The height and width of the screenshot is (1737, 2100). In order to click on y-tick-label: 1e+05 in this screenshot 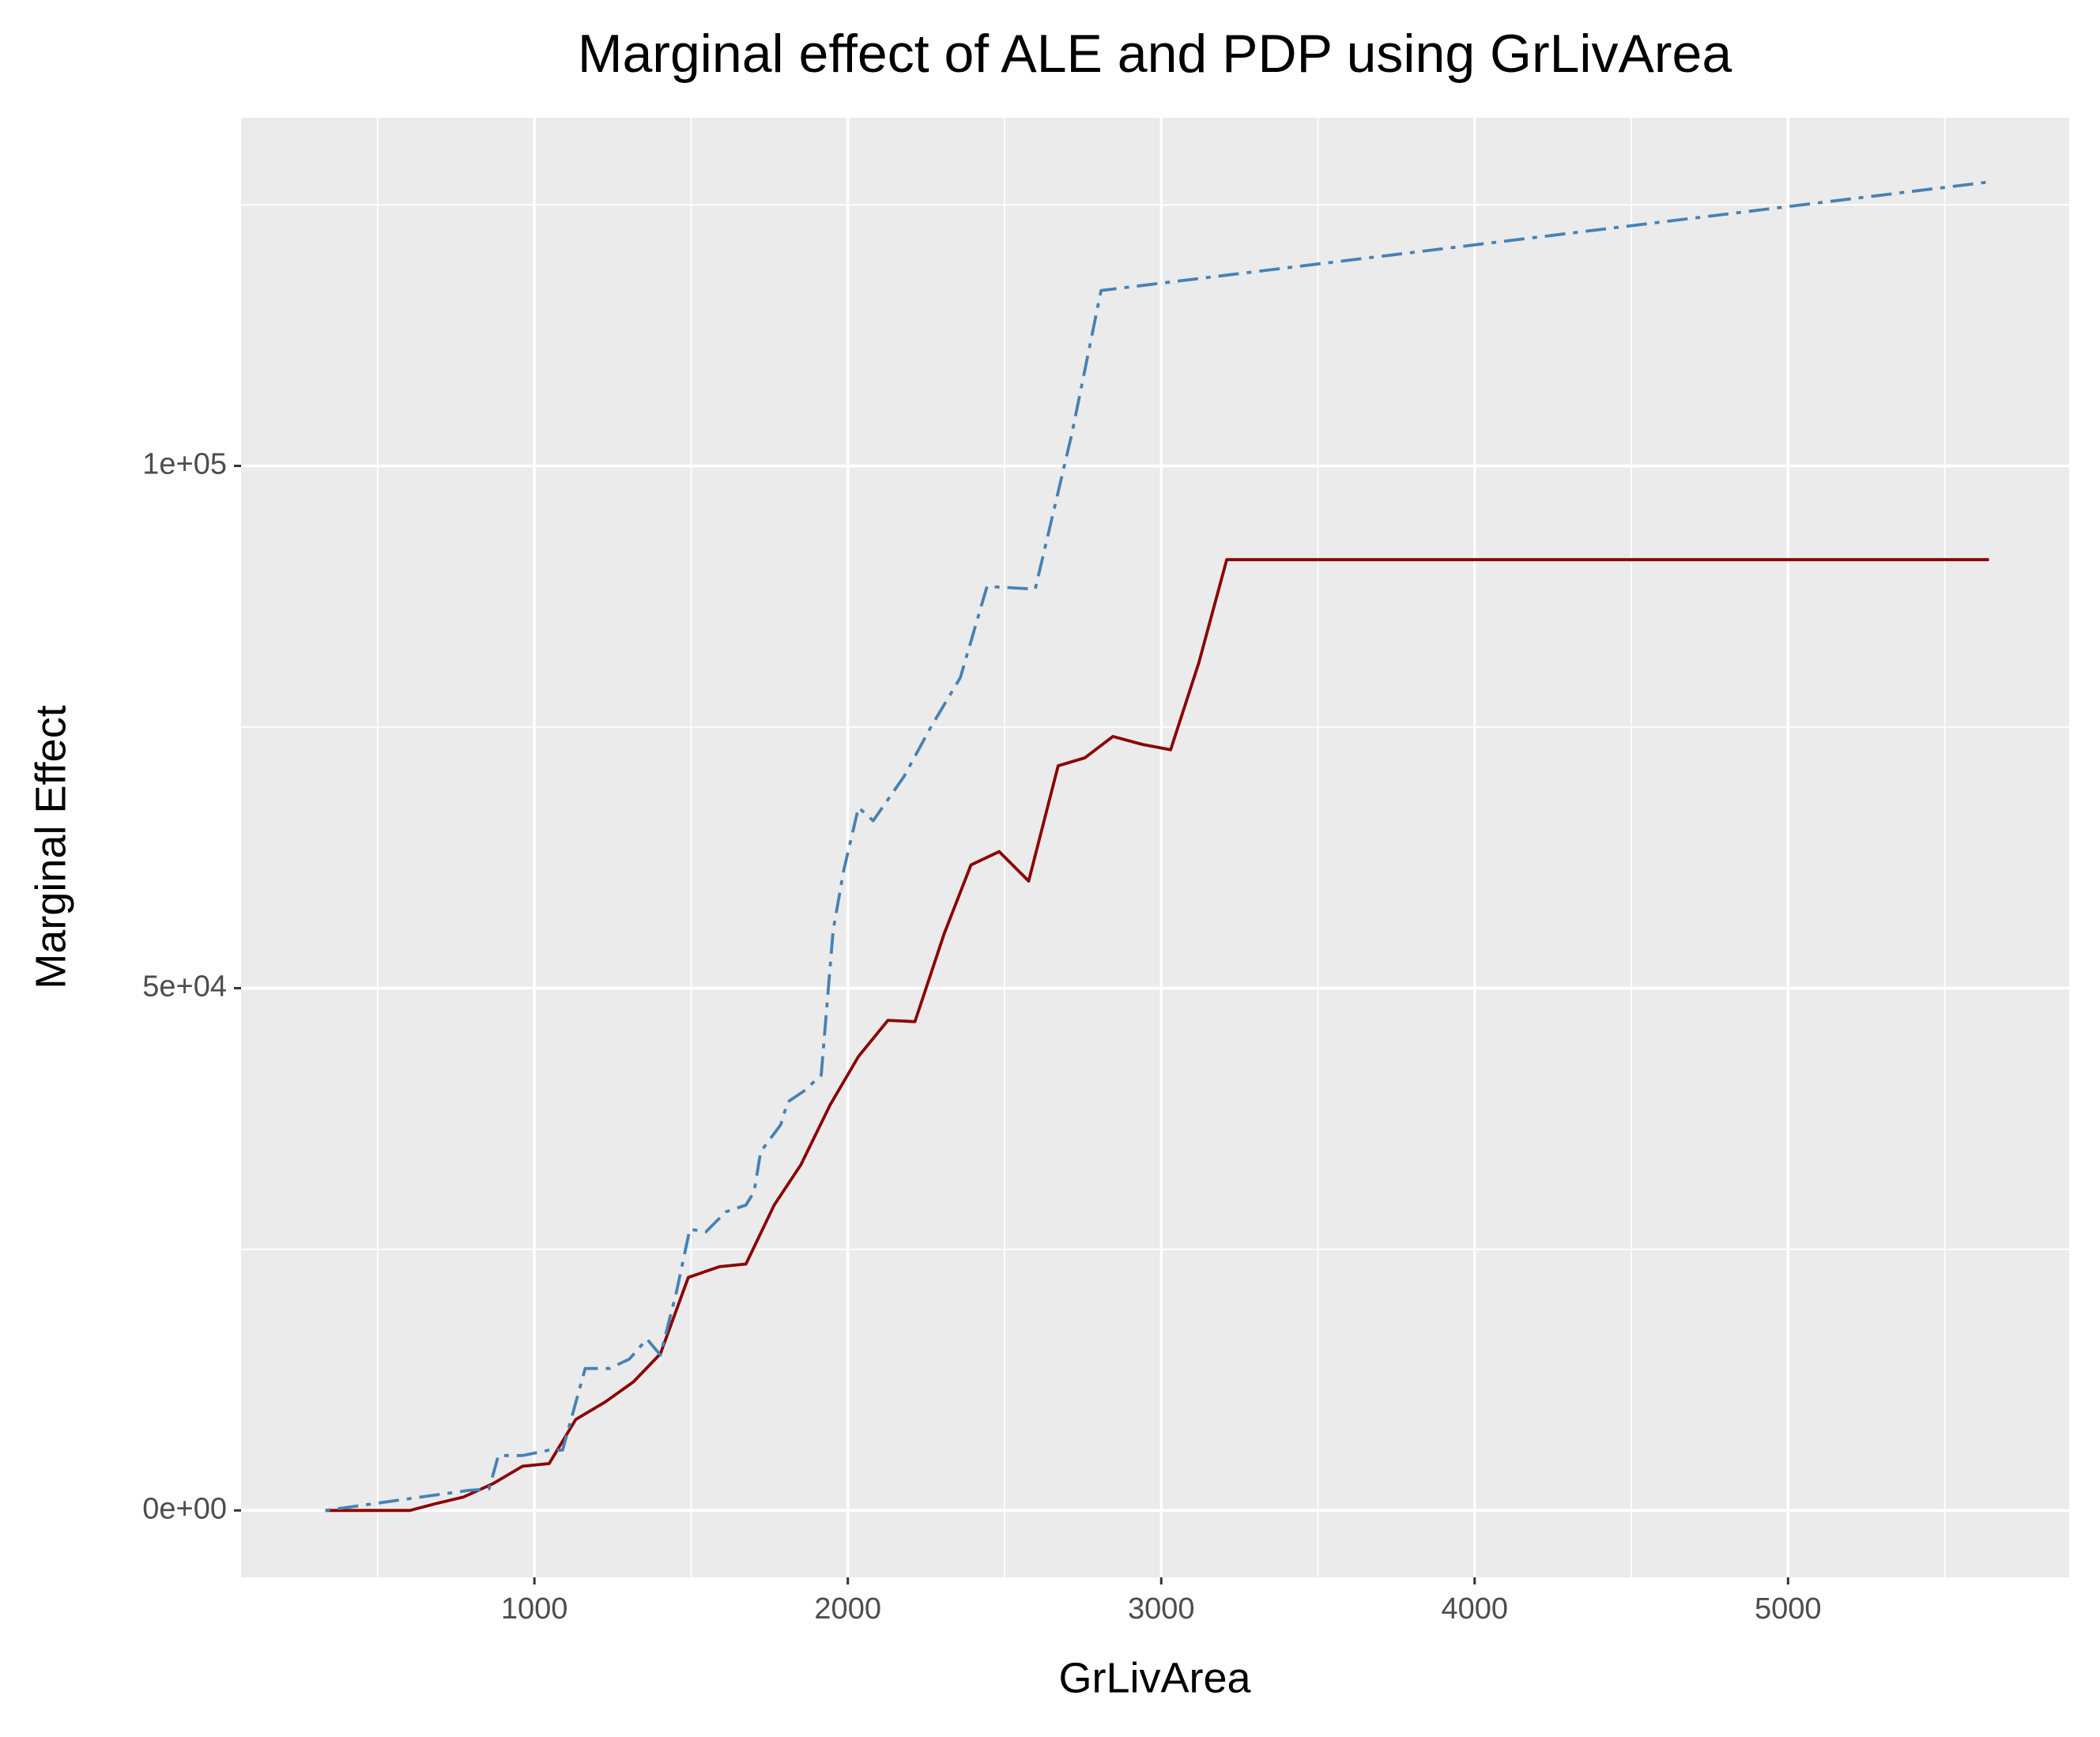, I will do `click(184, 465)`.